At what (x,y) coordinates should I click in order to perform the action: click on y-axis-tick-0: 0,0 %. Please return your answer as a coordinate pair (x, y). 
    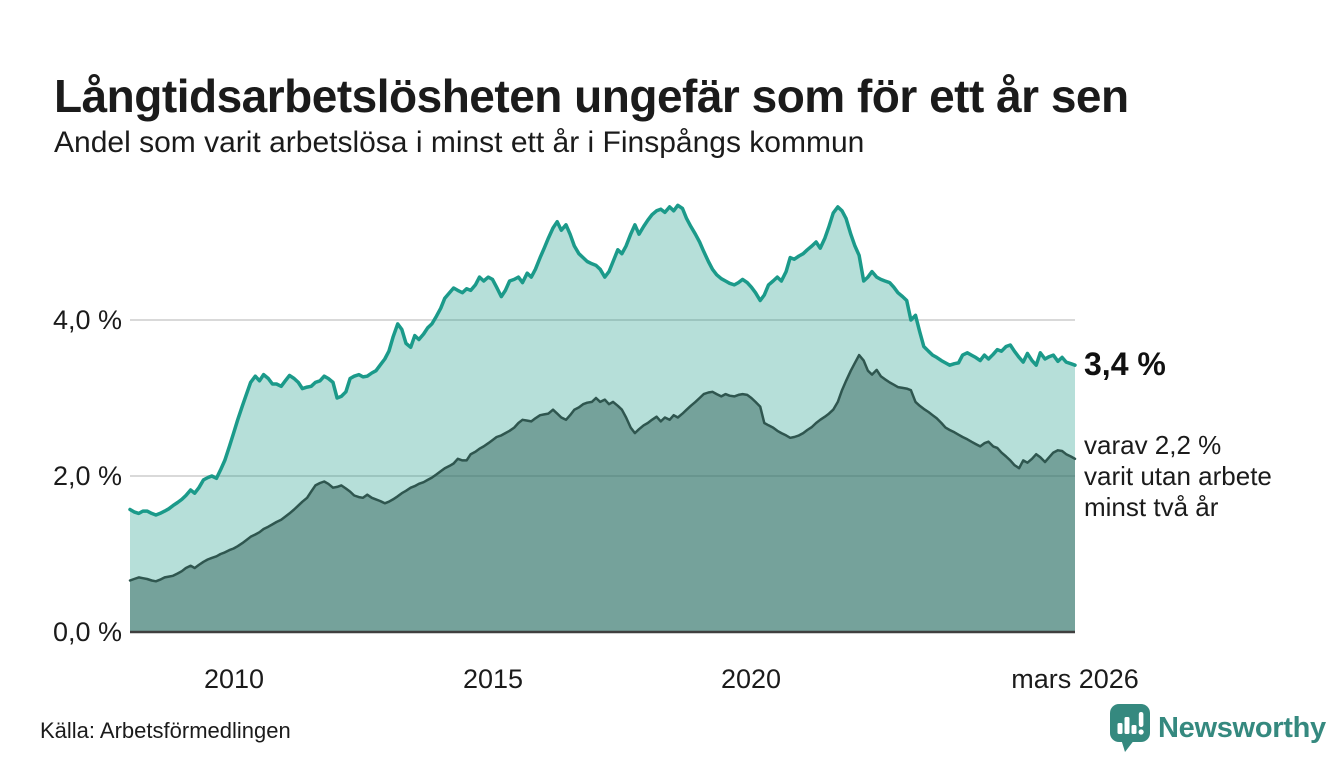
    Looking at the image, I should click on (87, 632).